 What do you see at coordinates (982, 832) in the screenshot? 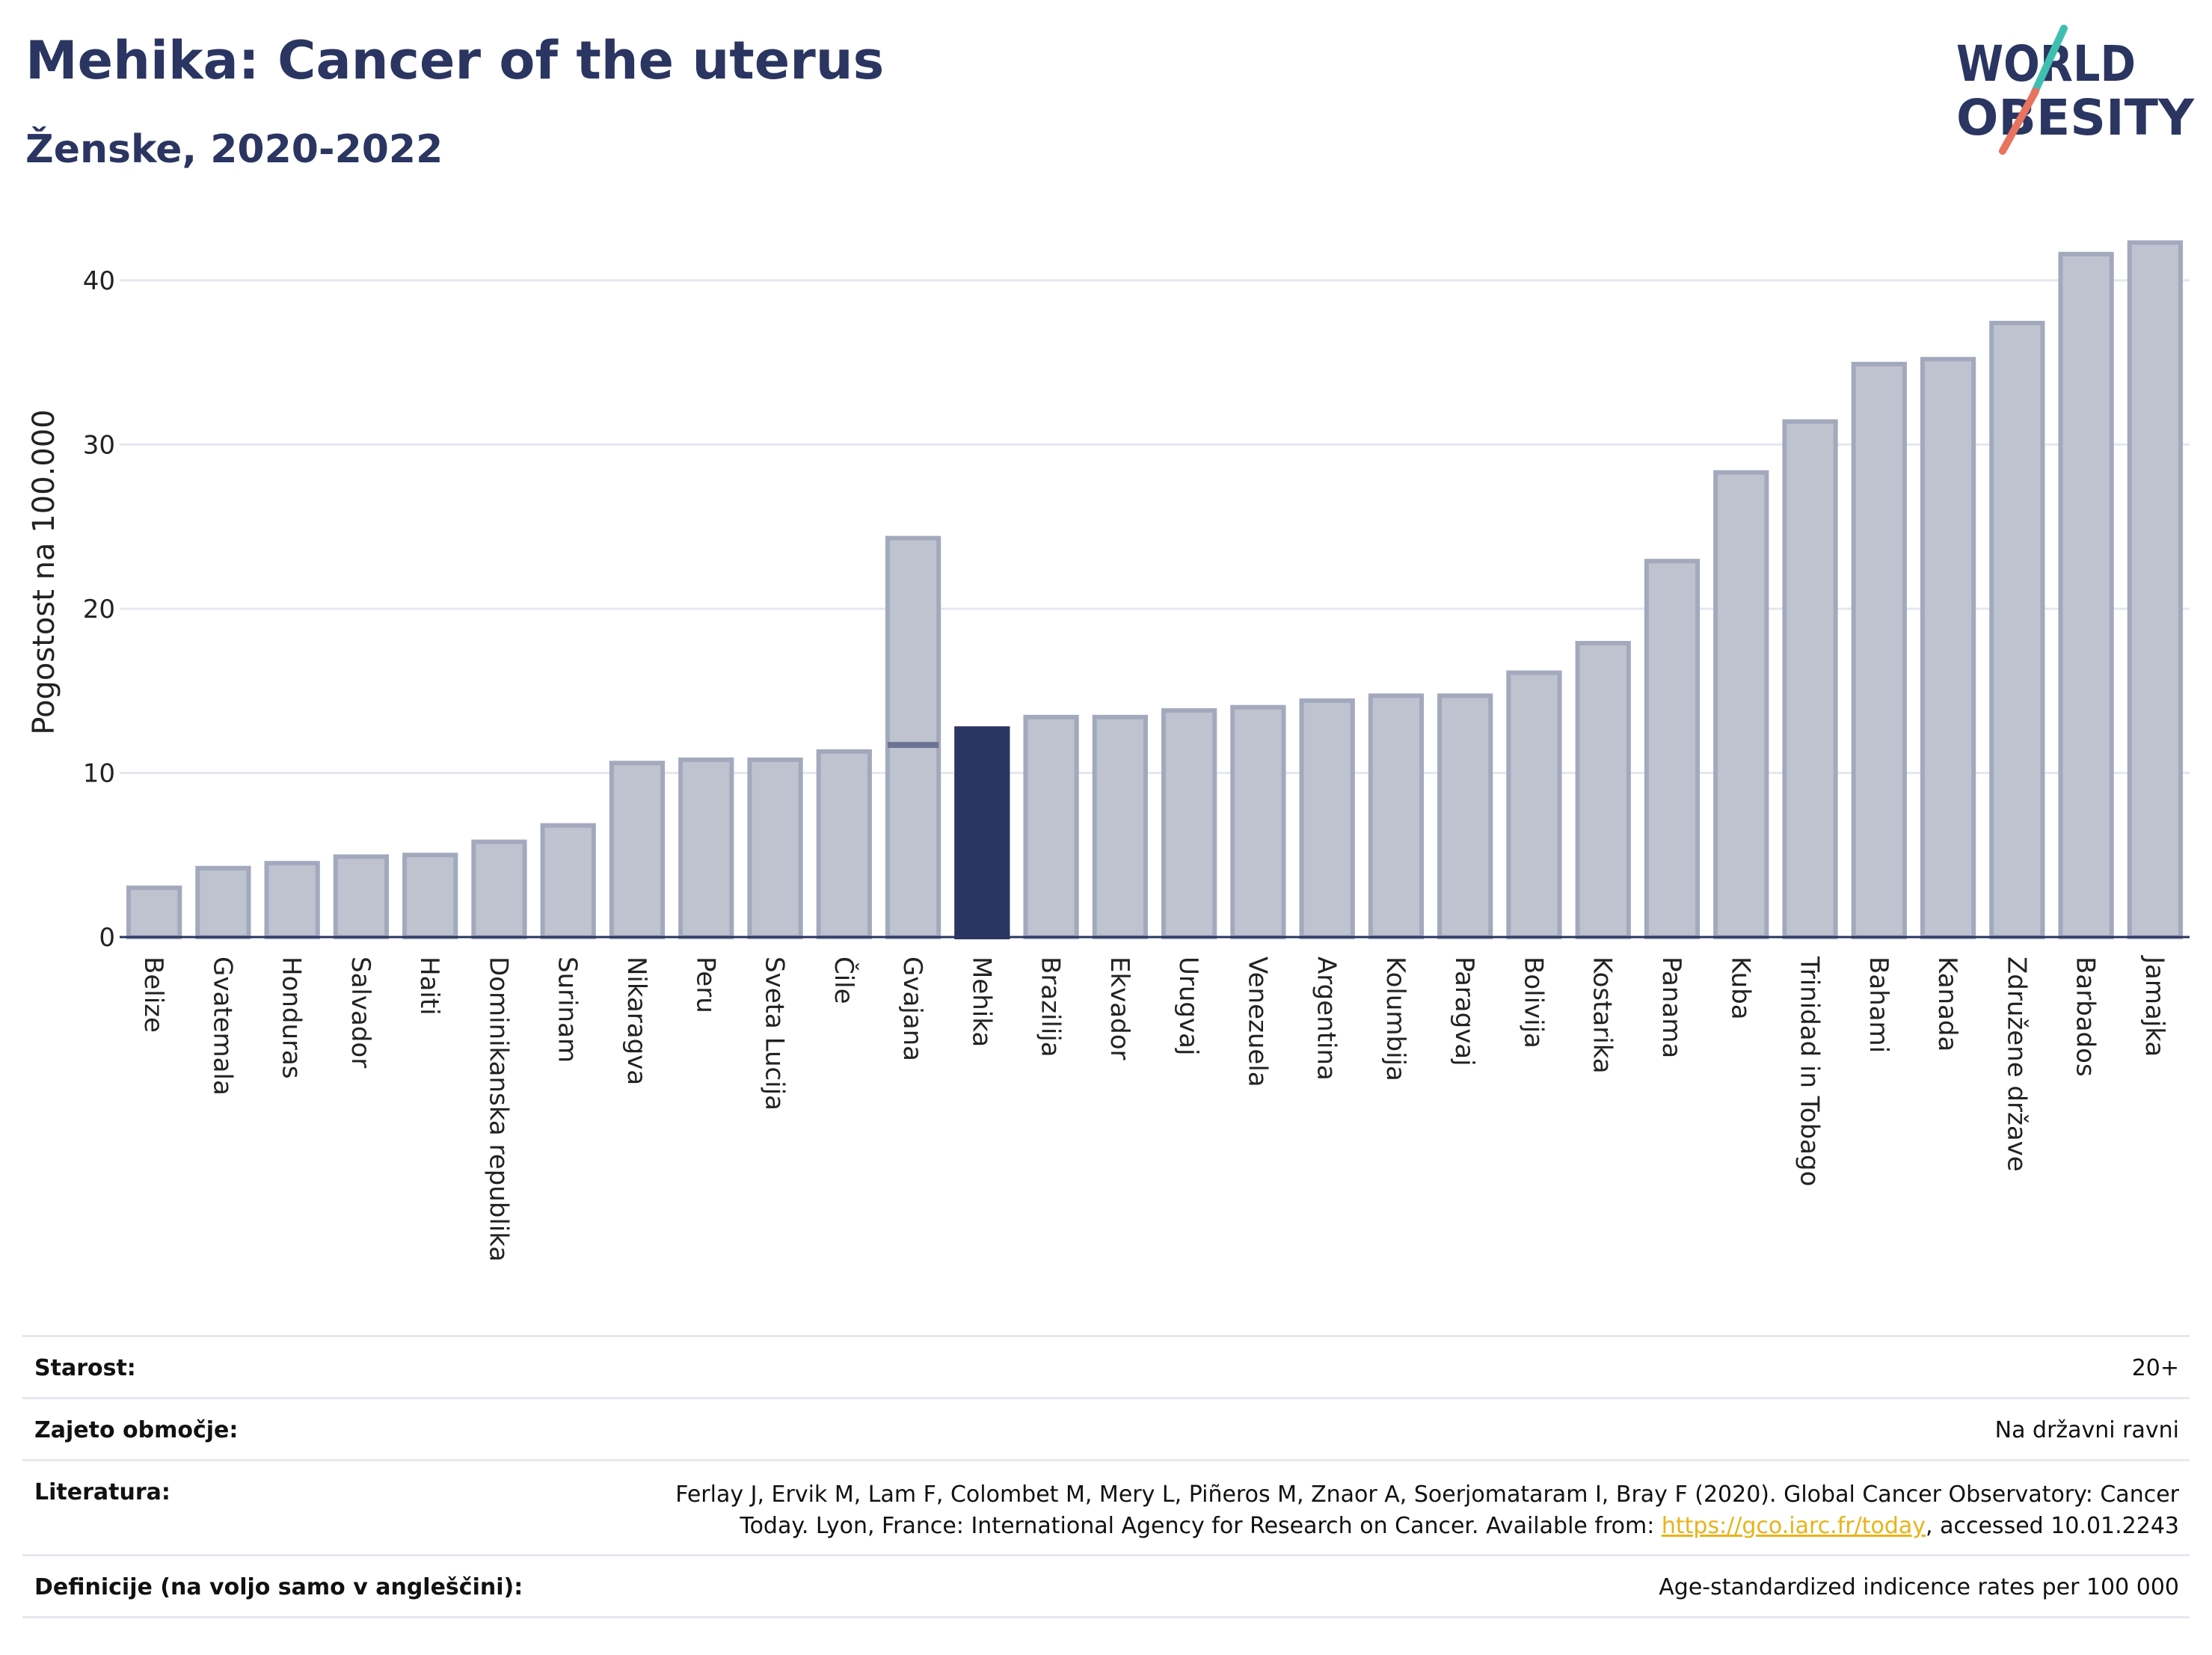
I see `bar-mehika` at bounding box center [982, 832].